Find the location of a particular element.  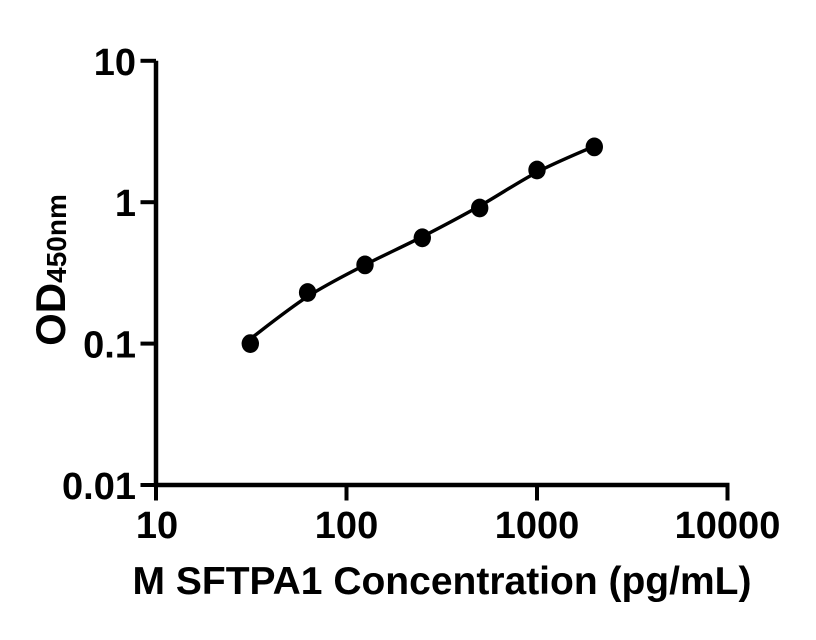

y-axis-title-main: OD is located at coordinates (50, 314).